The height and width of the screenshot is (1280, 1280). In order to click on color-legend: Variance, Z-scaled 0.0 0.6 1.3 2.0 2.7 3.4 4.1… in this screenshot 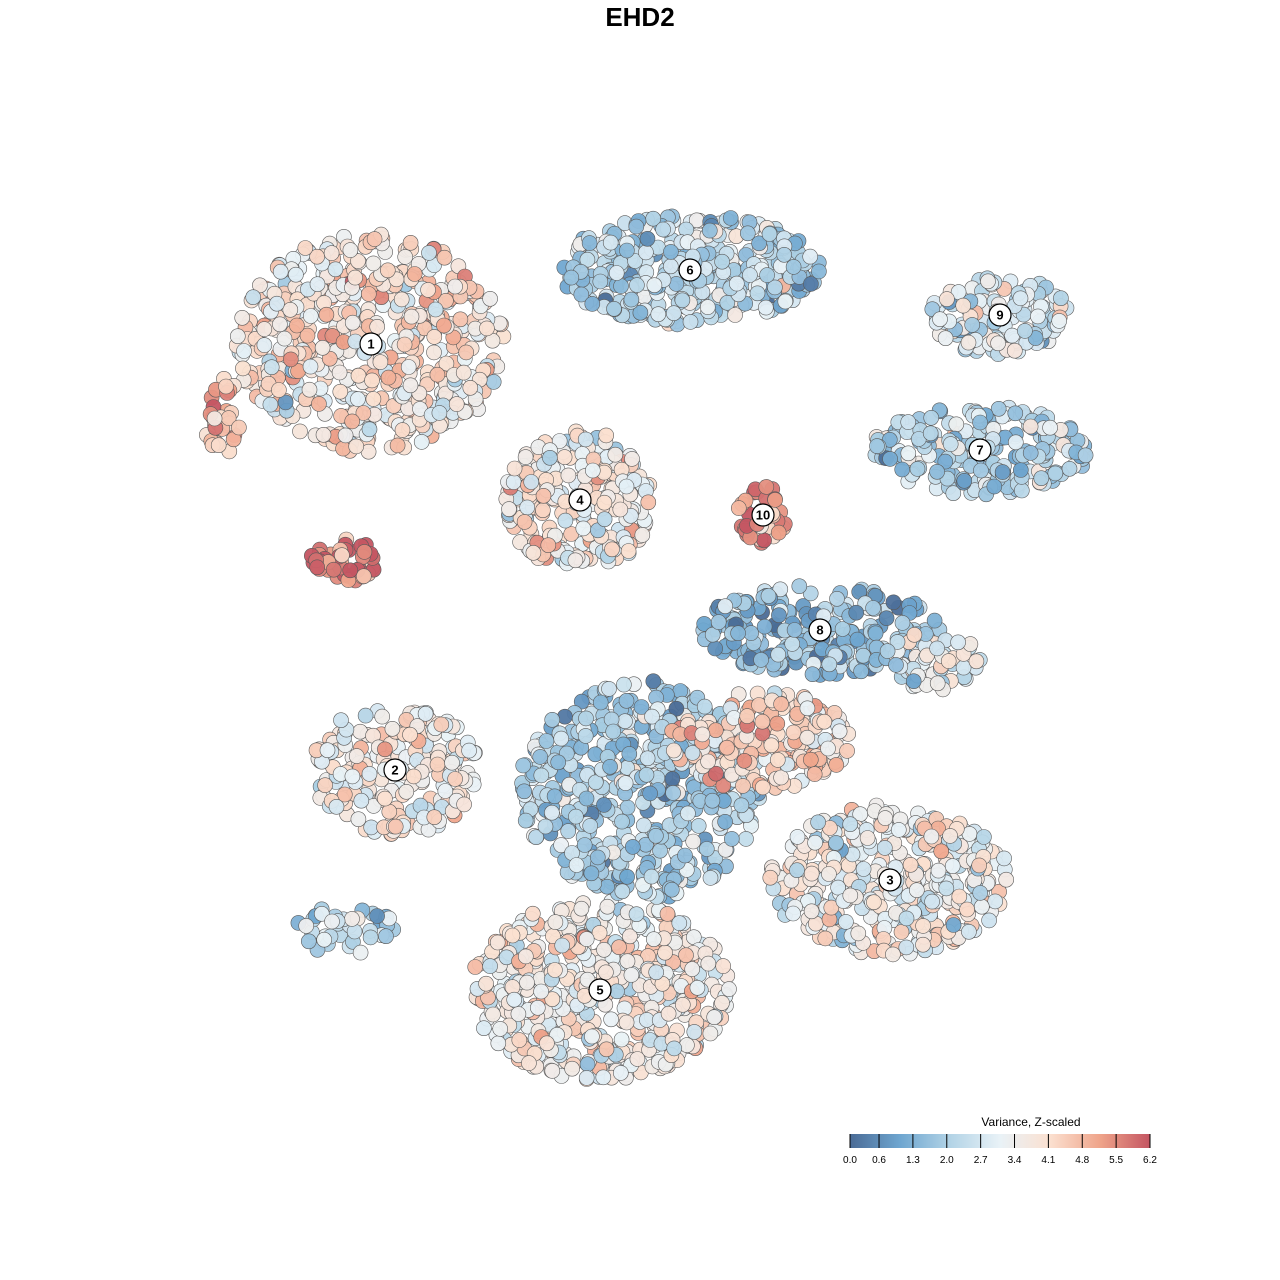, I will do `click(1000, 1140)`.